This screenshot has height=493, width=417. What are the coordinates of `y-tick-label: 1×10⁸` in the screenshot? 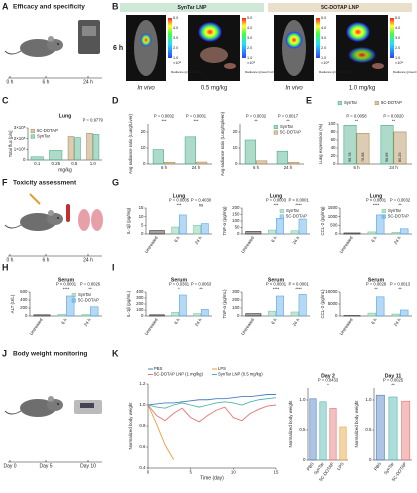 It's located at (20, 148).